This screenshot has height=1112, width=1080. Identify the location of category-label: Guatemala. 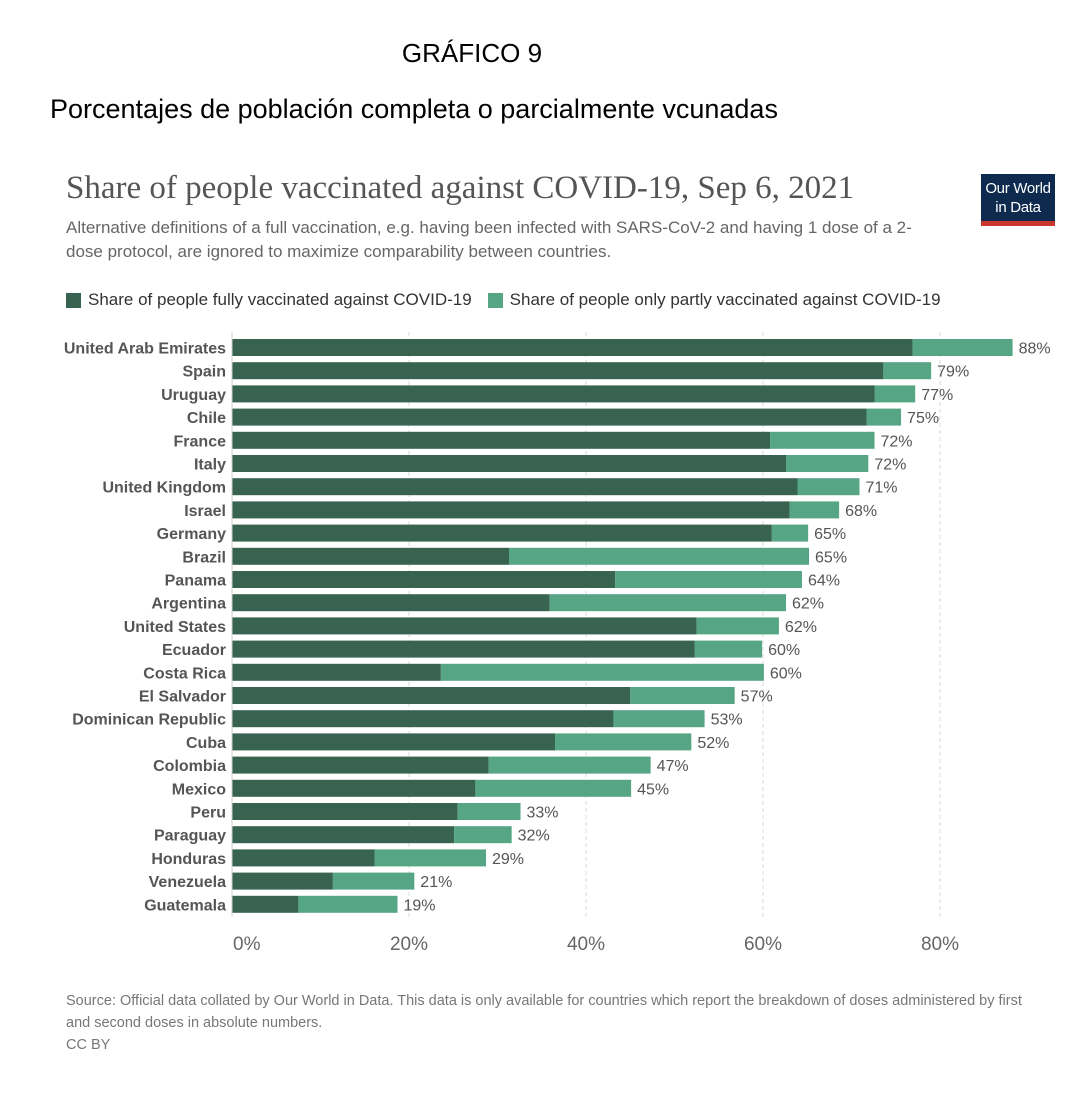
(185, 905).